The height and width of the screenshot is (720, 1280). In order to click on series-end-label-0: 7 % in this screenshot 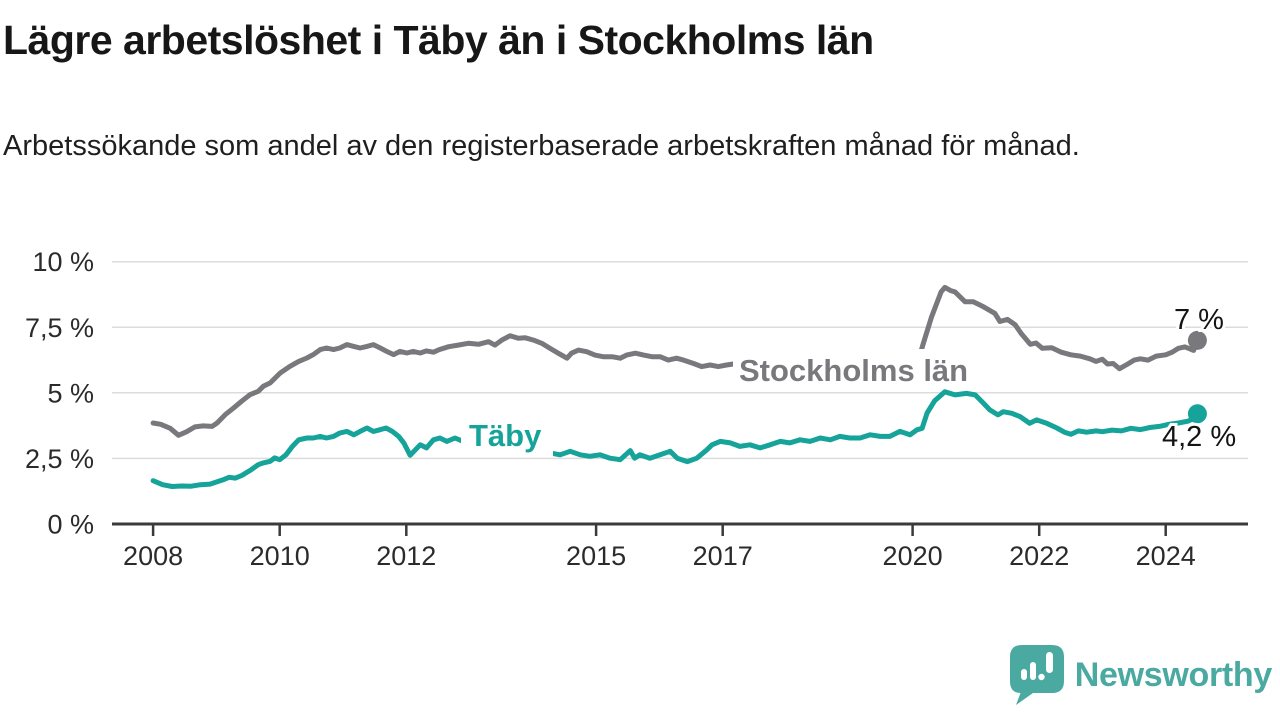, I will do `click(1199, 320)`.